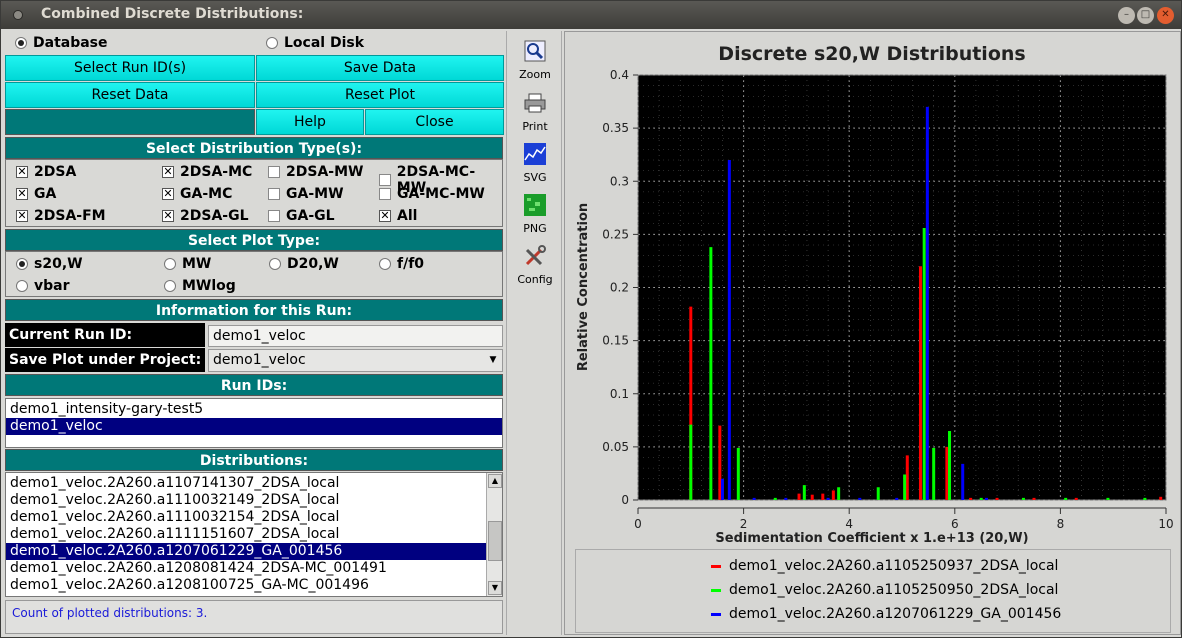 The height and width of the screenshot is (638, 1182). Describe the element at coordinates (61, 43) in the screenshot. I see `database-radio: Database` at that location.